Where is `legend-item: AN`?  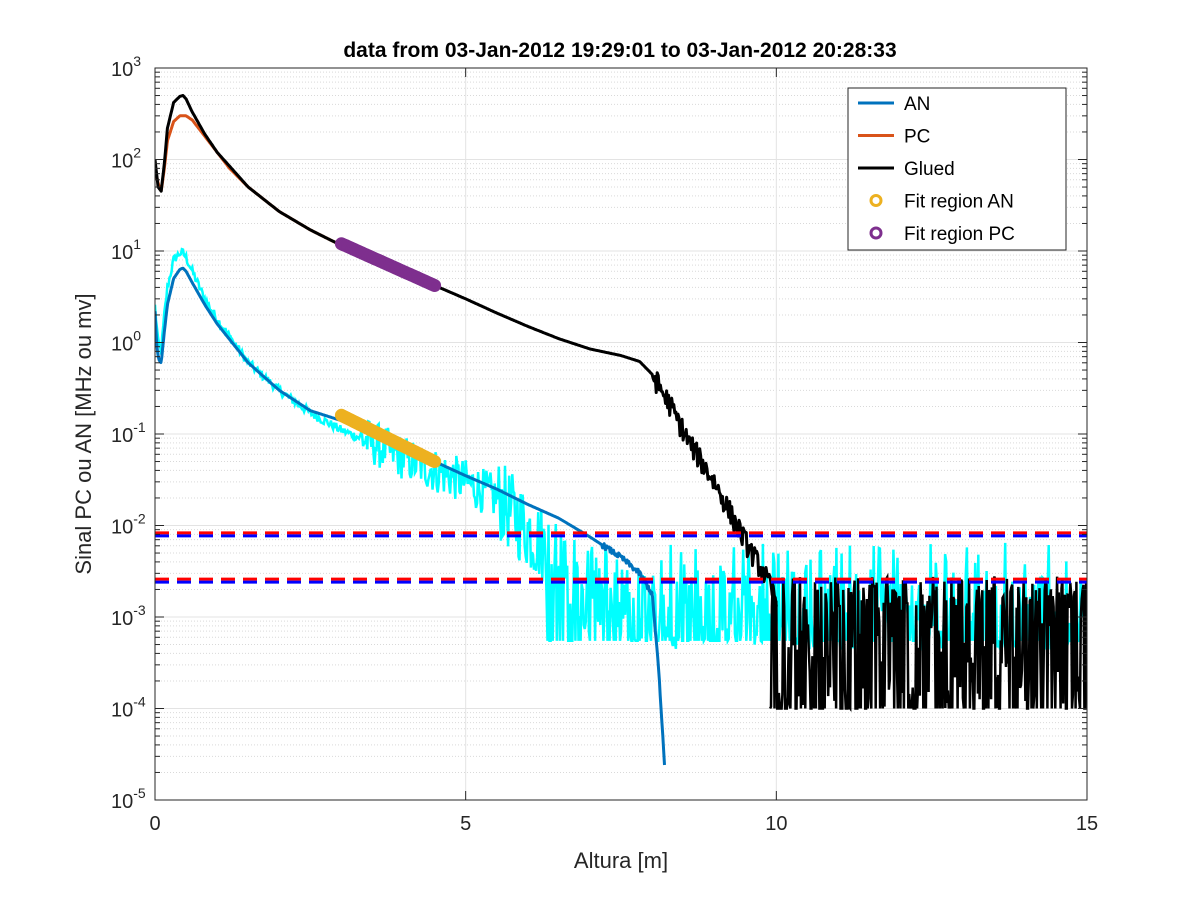
legend-item: AN is located at coordinates (894, 104).